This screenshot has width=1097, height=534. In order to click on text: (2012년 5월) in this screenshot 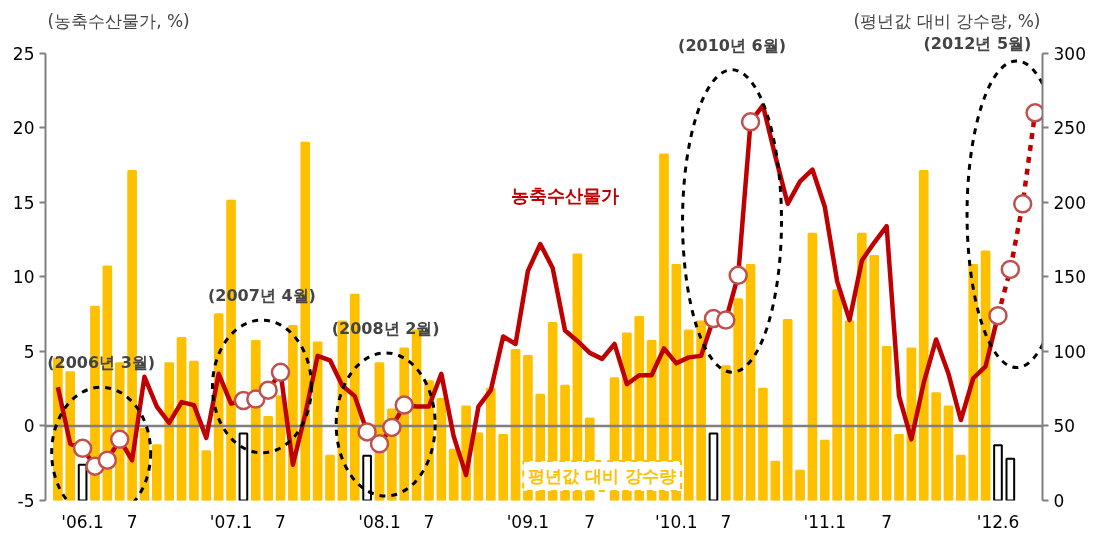, I will do `click(977, 44)`.